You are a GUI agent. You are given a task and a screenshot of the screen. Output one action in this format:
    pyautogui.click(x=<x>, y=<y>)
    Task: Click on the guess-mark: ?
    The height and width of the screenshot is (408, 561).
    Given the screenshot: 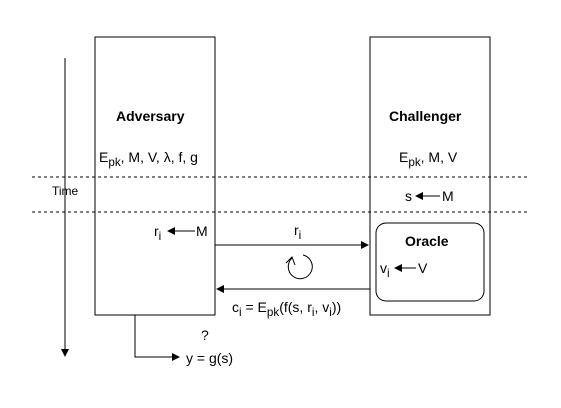 What is the action you would take?
    pyautogui.click(x=205, y=335)
    